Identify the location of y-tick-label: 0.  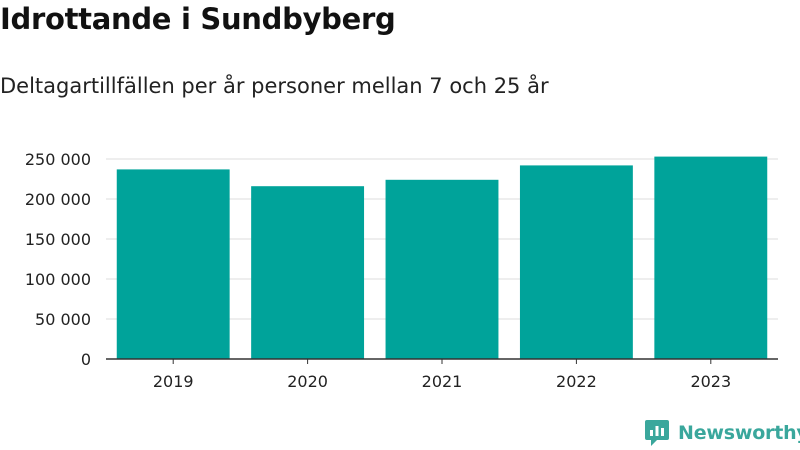
(86, 359).